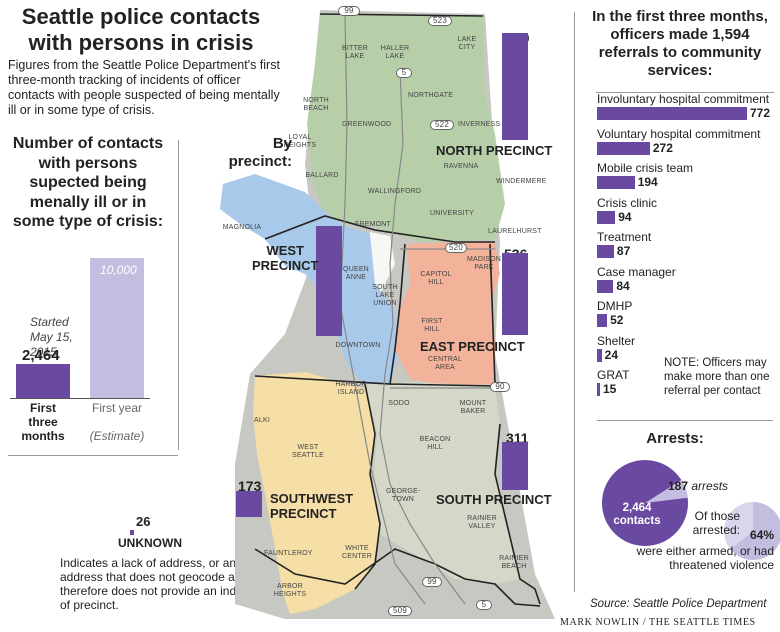 This screenshot has width=780, height=632. I want to click on southwest-precinct-bar, so click(249, 503).